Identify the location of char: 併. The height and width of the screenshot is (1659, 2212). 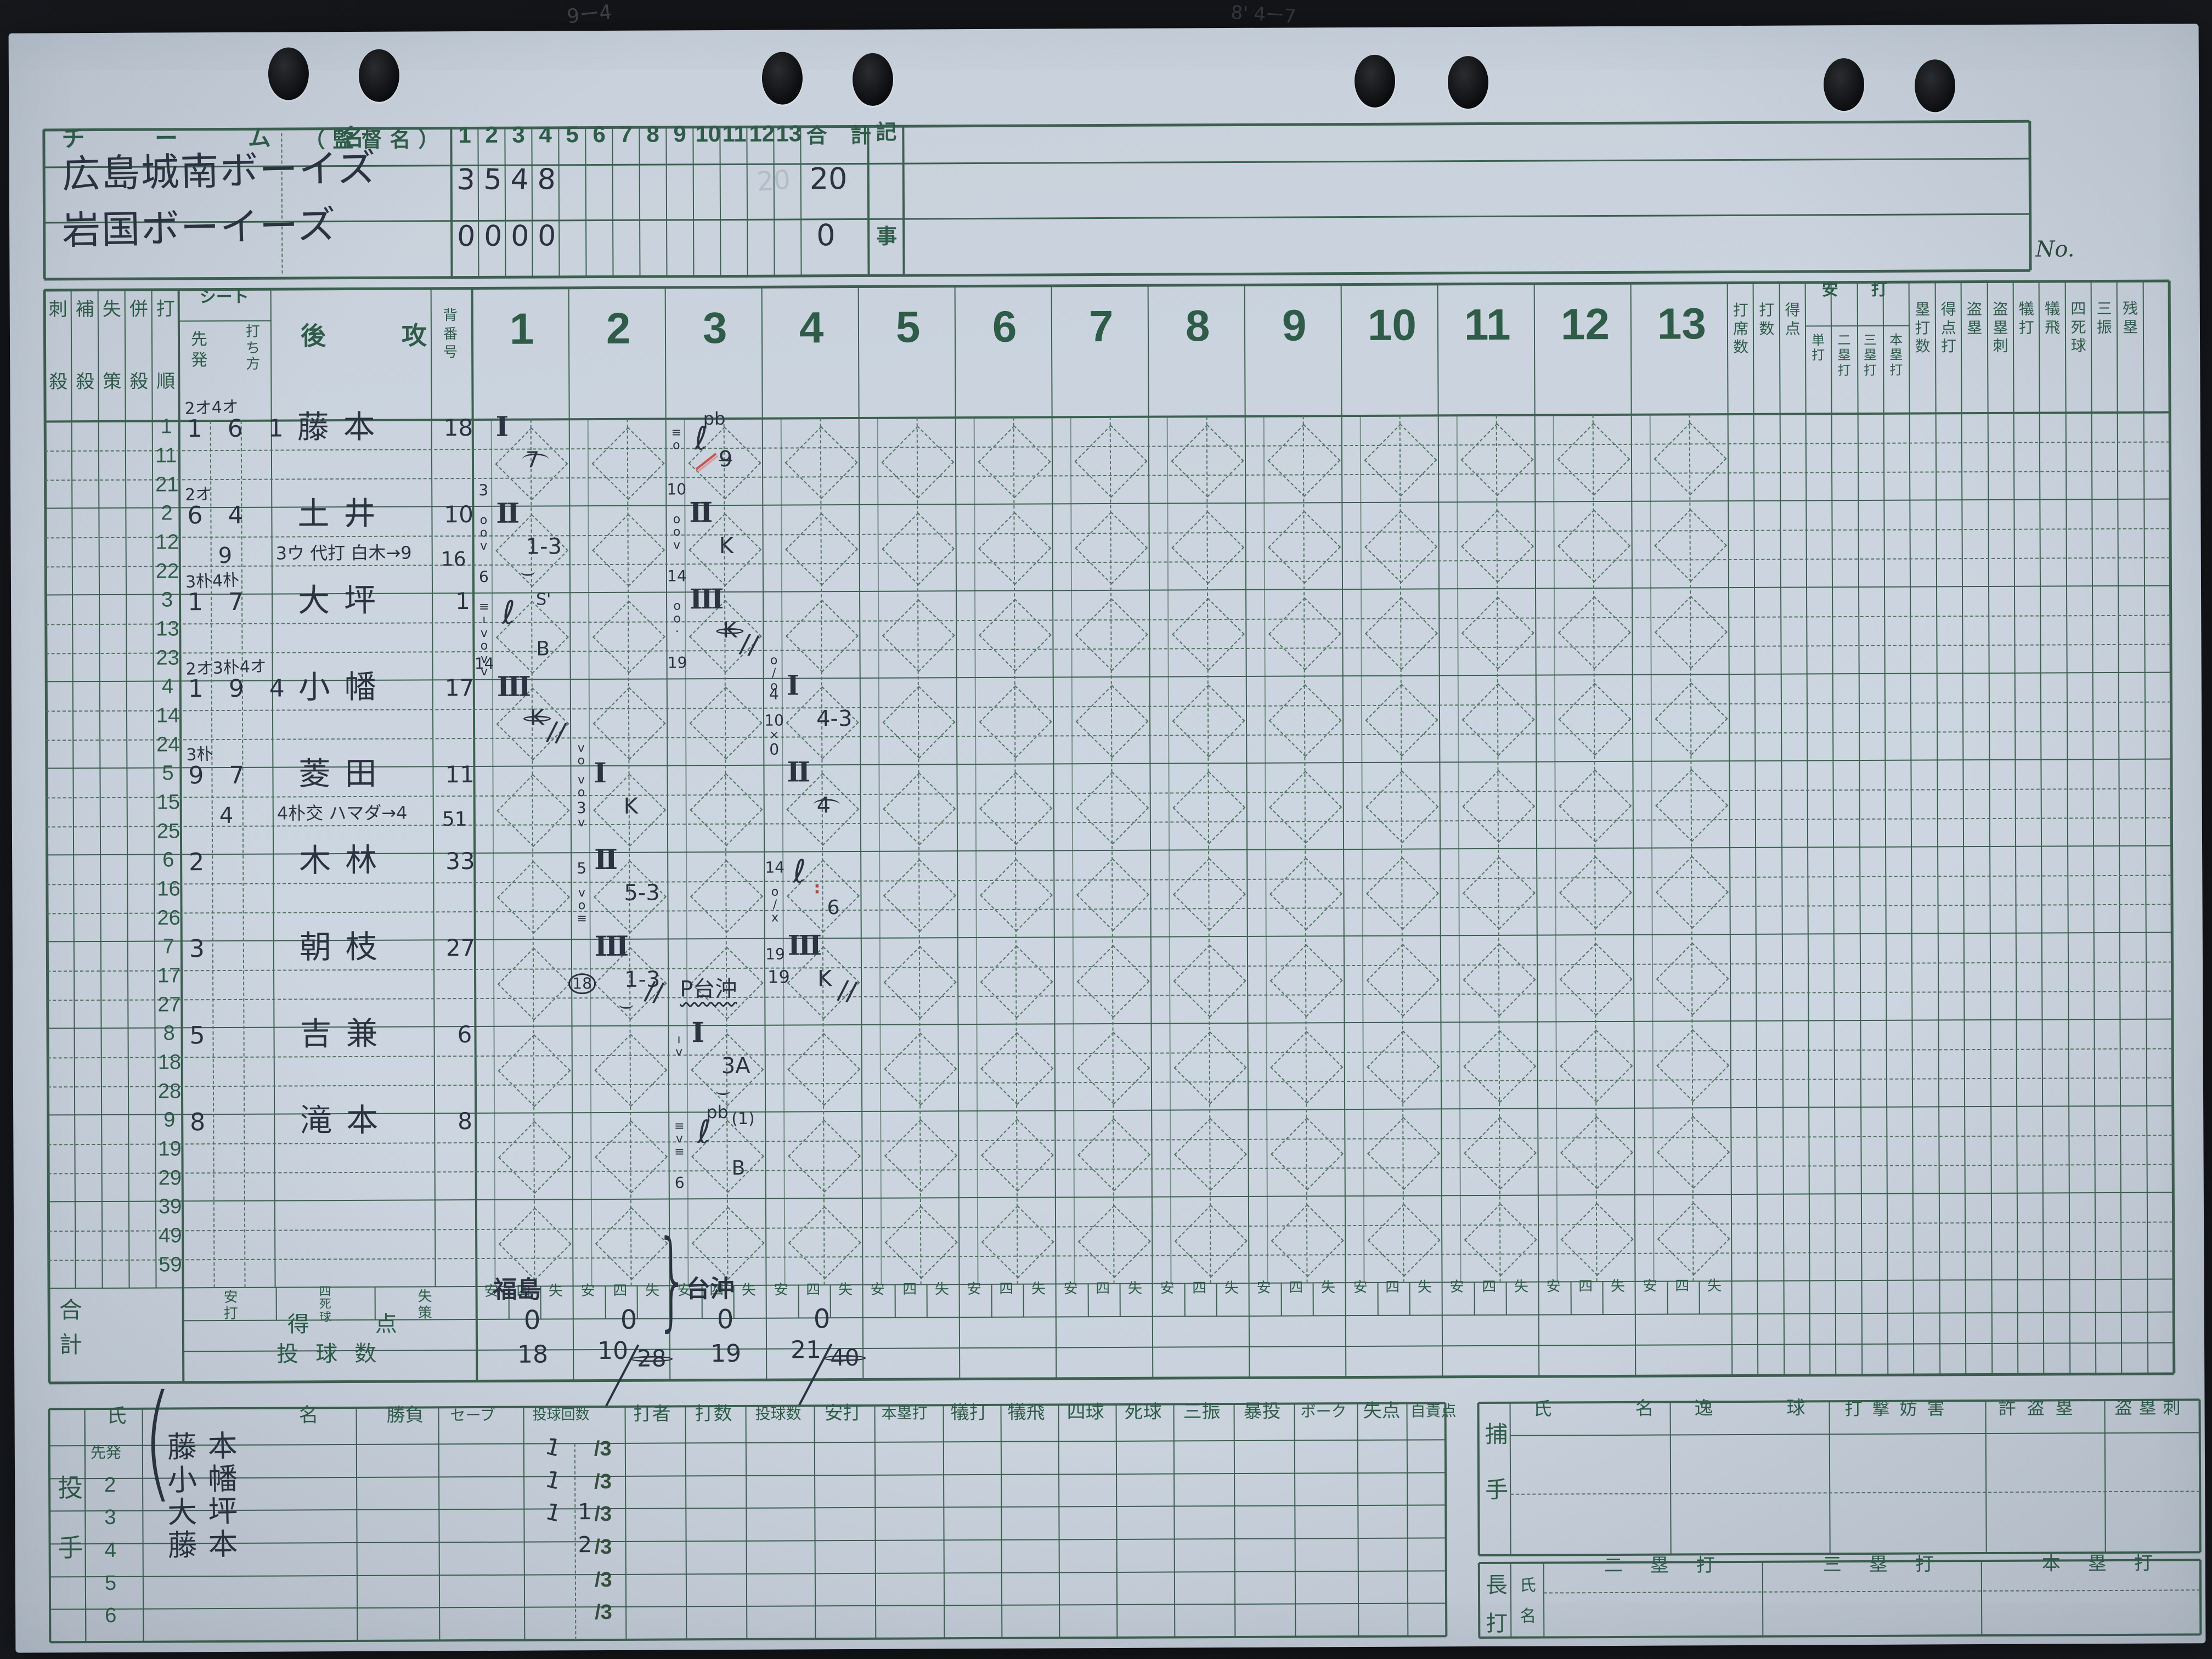
(138, 309).